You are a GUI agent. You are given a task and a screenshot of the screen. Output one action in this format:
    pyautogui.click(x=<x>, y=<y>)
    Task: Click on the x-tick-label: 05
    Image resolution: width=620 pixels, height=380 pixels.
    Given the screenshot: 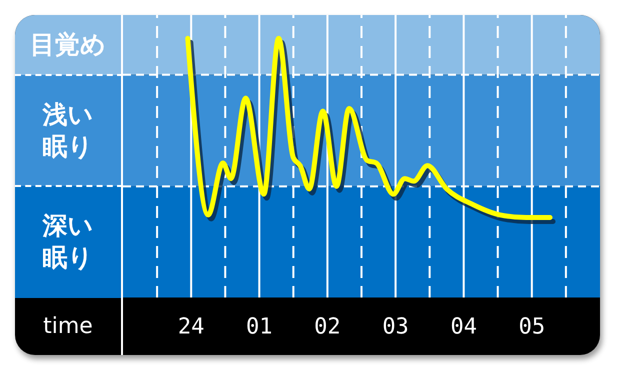 What is the action you would take?
    pyautogui.click(x=532, y=327)
    